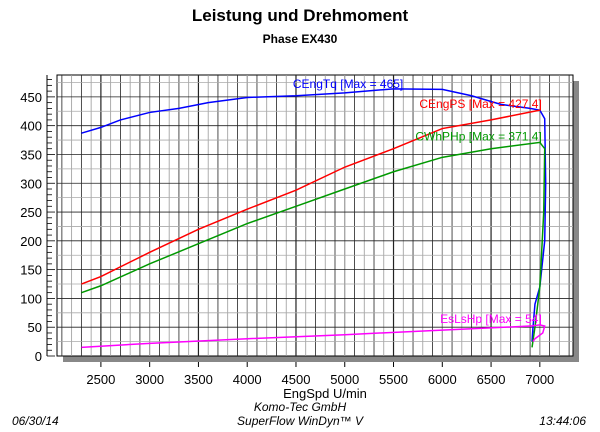 The image size is (600, 432). Describe the element at coordinates (296, 379) in the screenshot. I see `x-tick-label: 4500` at that location.